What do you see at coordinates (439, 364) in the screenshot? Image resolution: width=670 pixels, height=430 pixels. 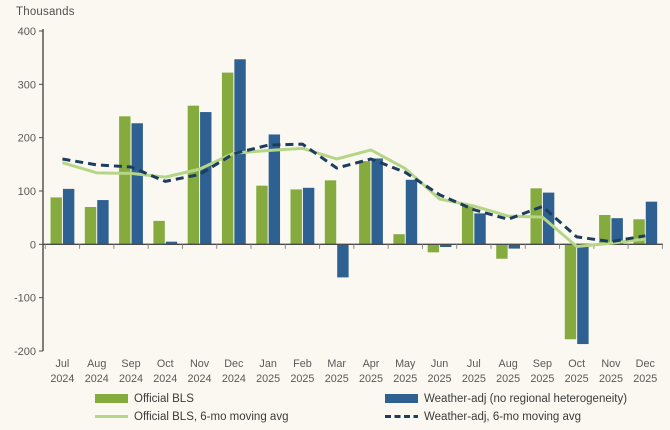 I see `x-axis-label-month: Jun` at bounding box center [439, 364].